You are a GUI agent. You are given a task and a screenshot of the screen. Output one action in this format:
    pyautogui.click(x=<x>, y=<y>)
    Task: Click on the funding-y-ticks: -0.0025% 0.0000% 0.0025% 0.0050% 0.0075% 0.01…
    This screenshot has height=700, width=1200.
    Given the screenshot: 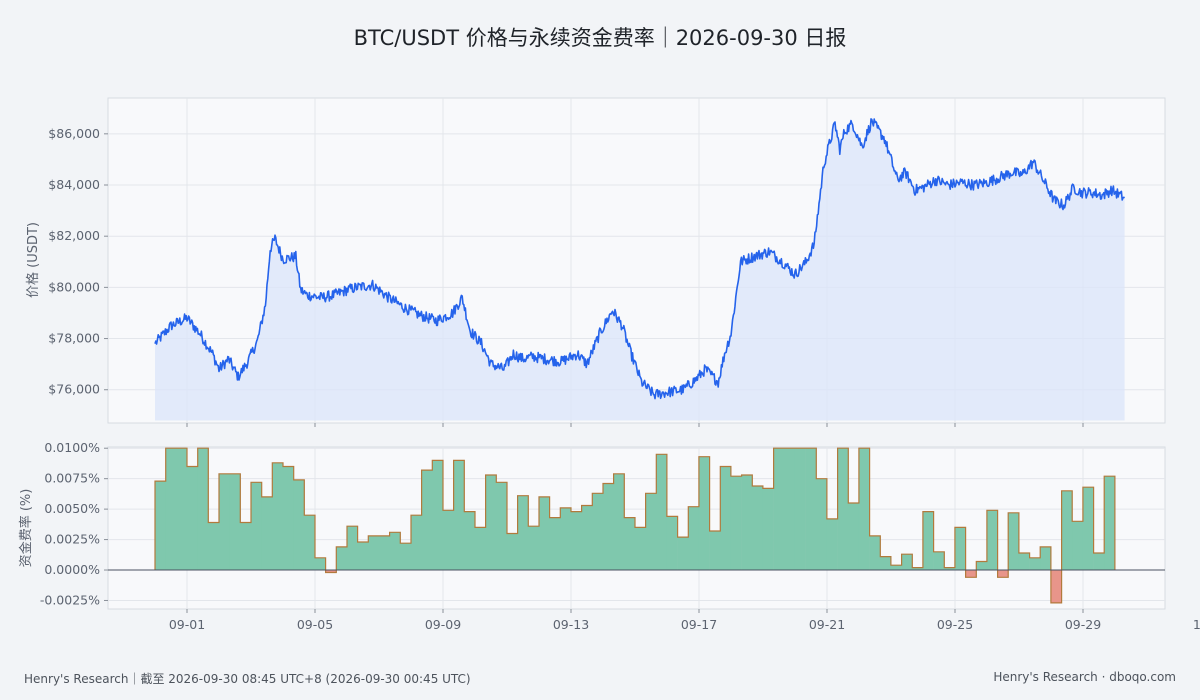 What is the action you would take?
    pyautogui.click(x=74, y=523)
    